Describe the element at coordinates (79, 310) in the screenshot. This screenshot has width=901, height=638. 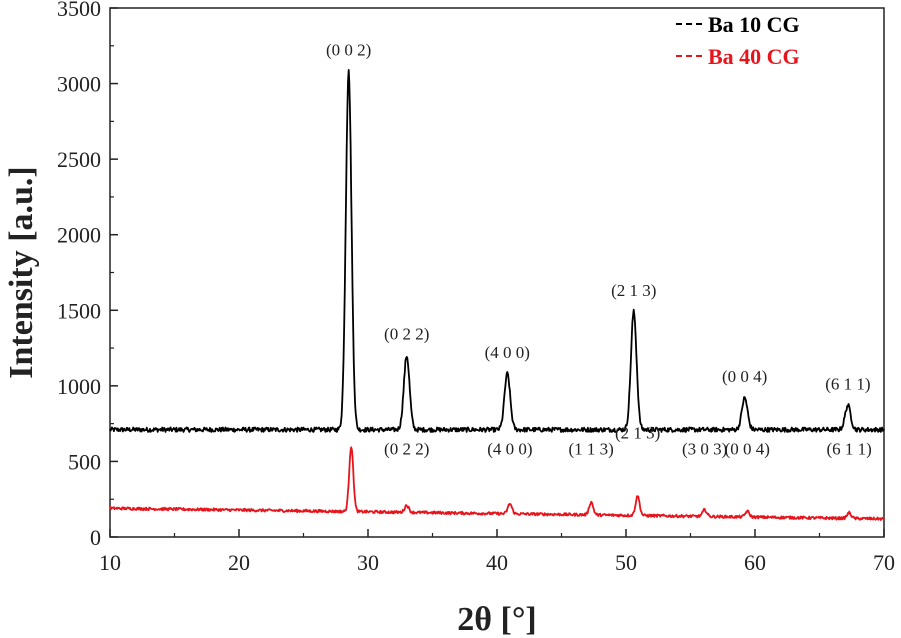
I see `y-tick-label: 1500` at that location.